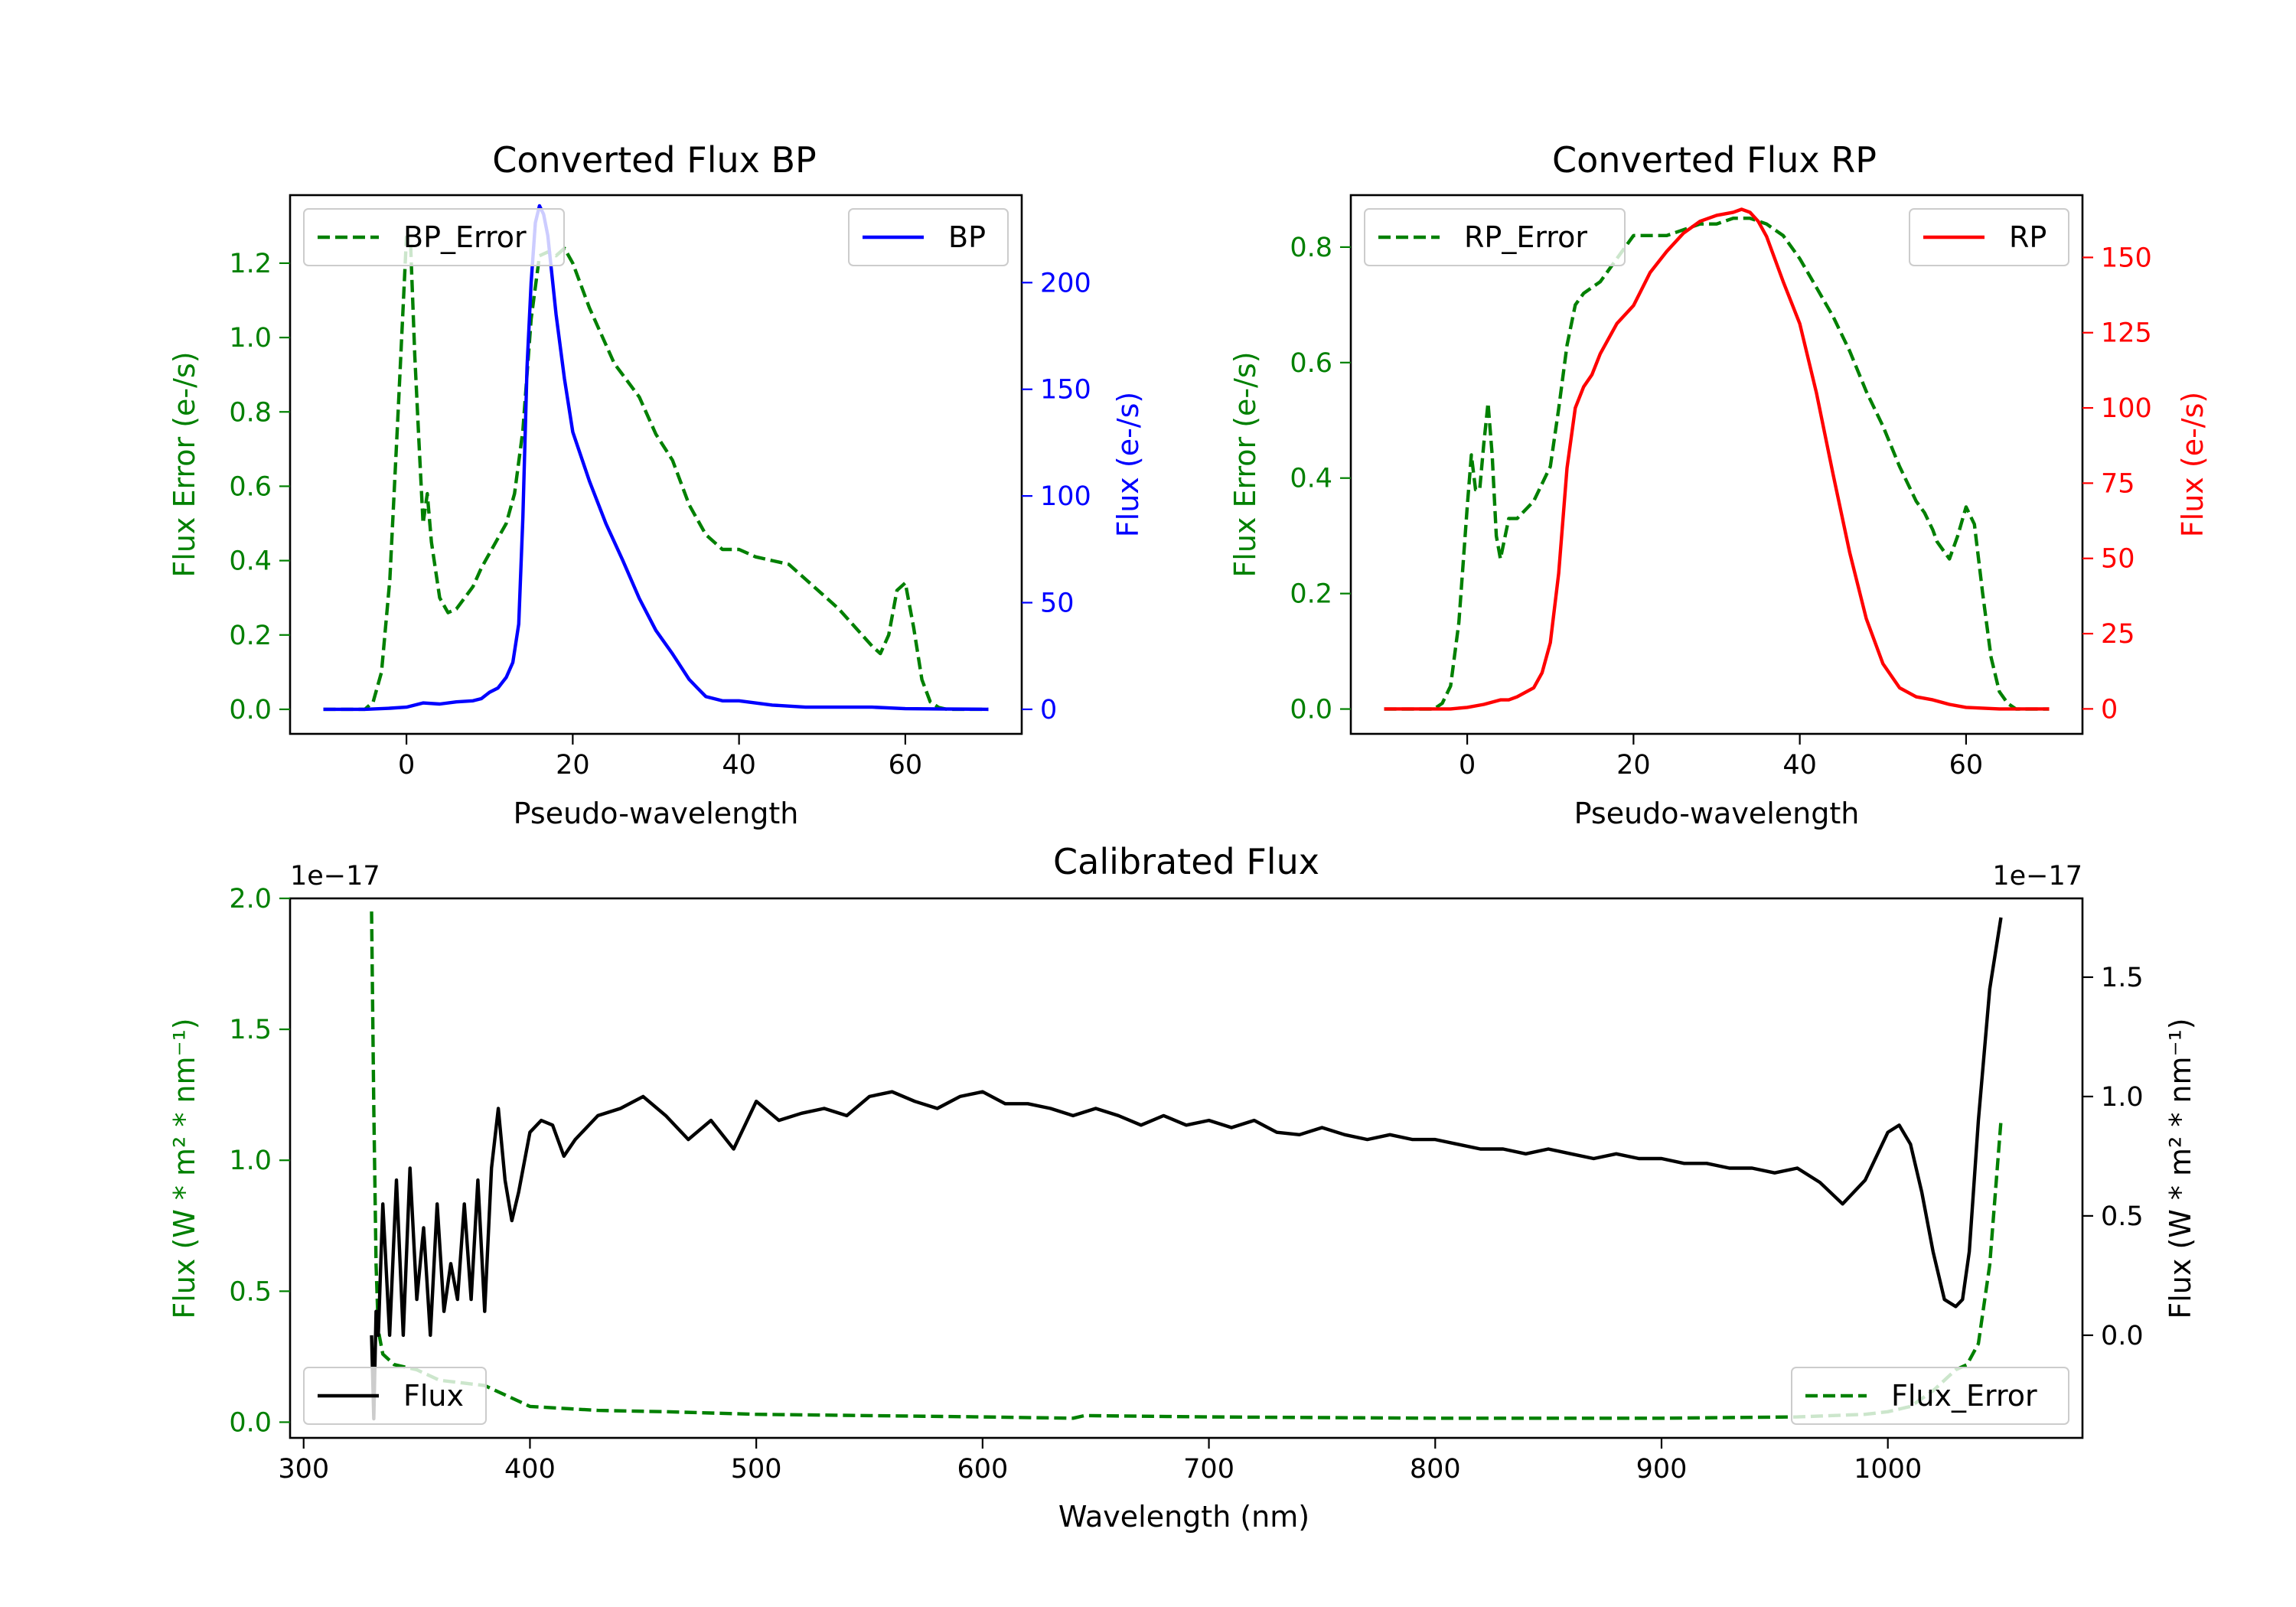 The height and width of the screenshot is (1607, 2296). I want to click on cal-right-axis-label: Flux (W * m² * nm⁻¹), so click(2180, 1168).